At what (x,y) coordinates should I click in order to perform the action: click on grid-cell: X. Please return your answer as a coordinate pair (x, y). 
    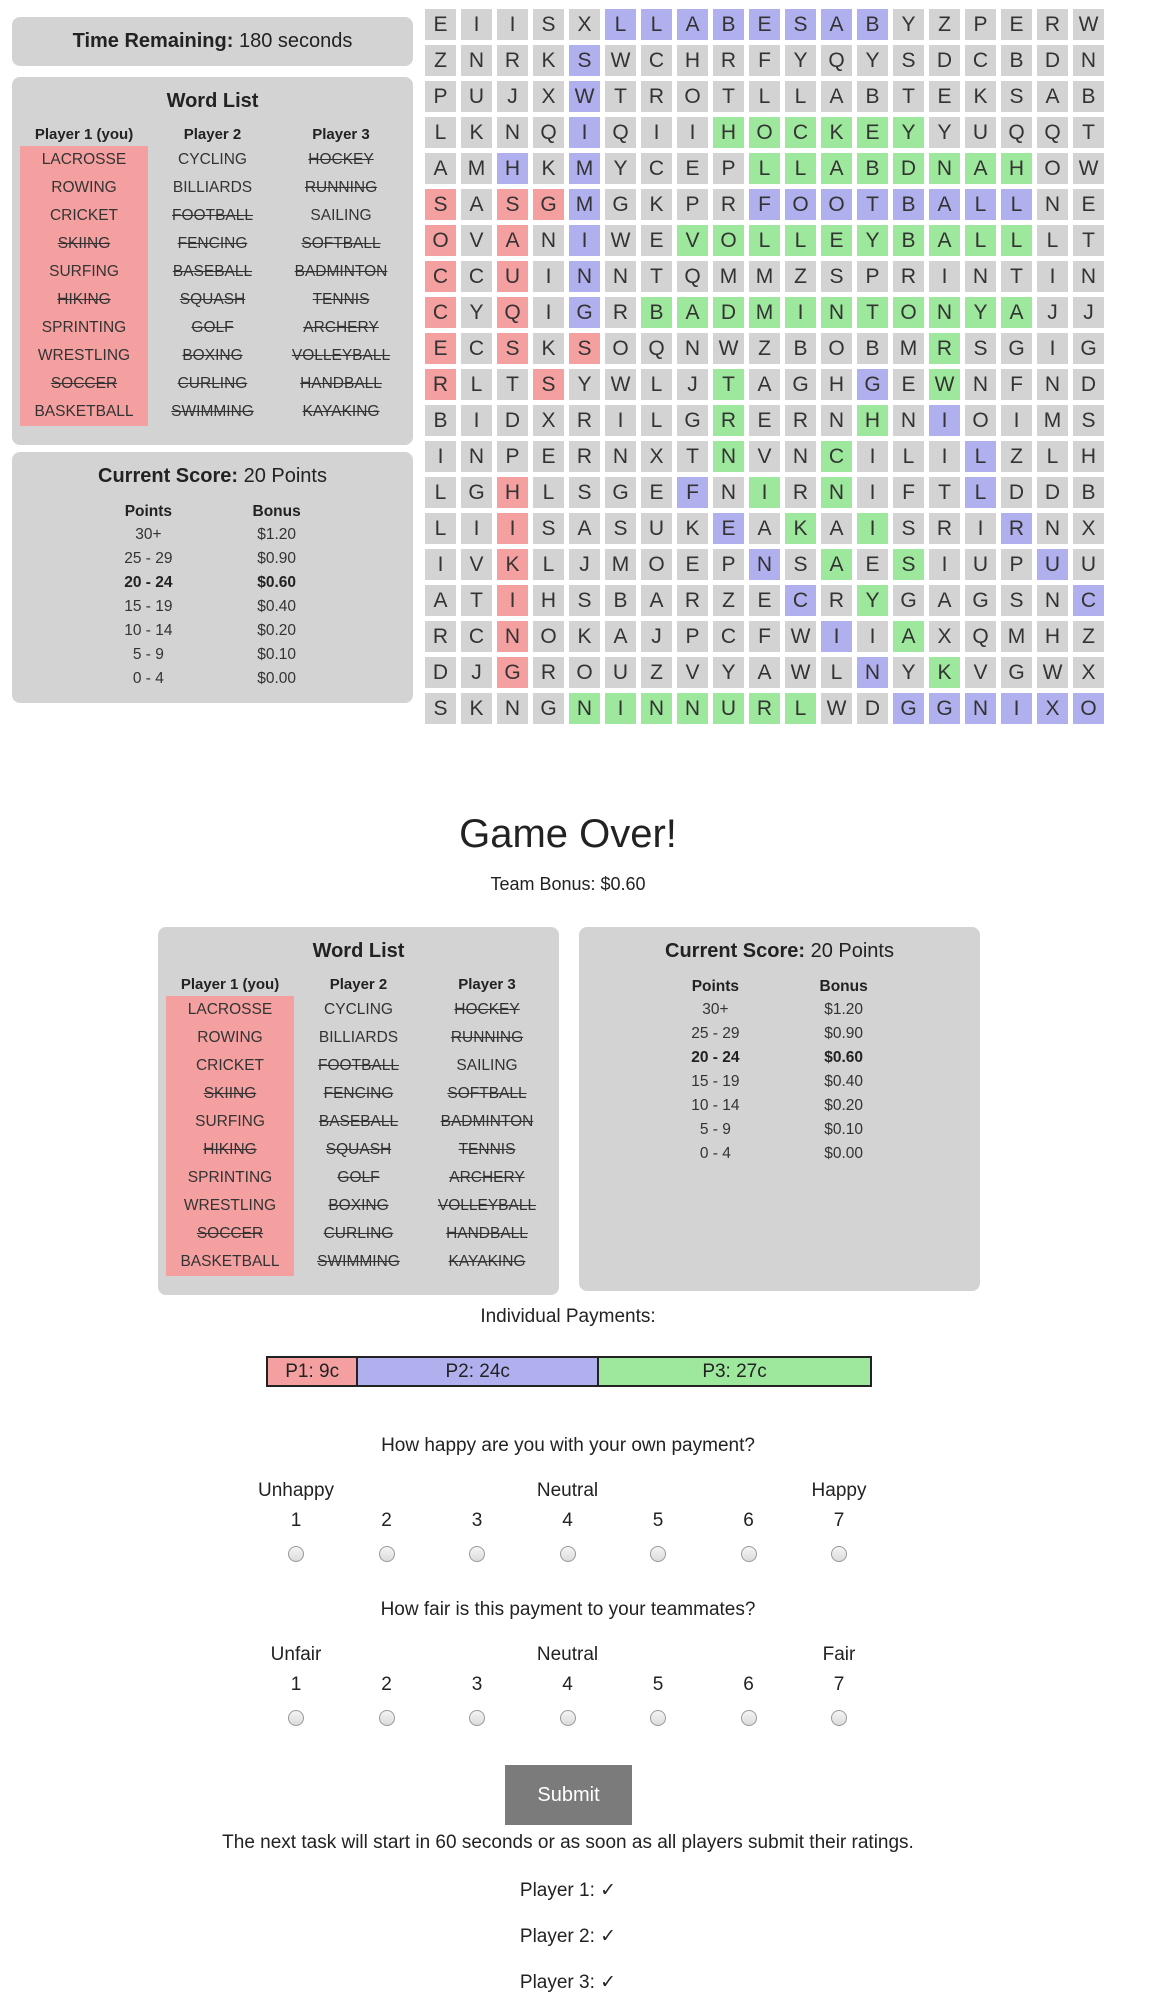
    Looking at the image, I should click on (944, 636).